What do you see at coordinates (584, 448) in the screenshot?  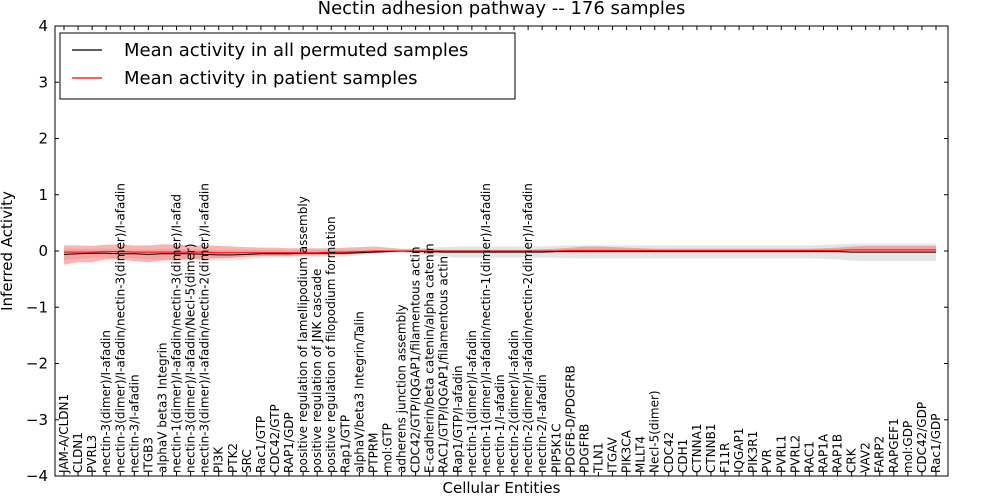 I see `x-tick-label: PDGFRB` at bounding box center [584, 448].